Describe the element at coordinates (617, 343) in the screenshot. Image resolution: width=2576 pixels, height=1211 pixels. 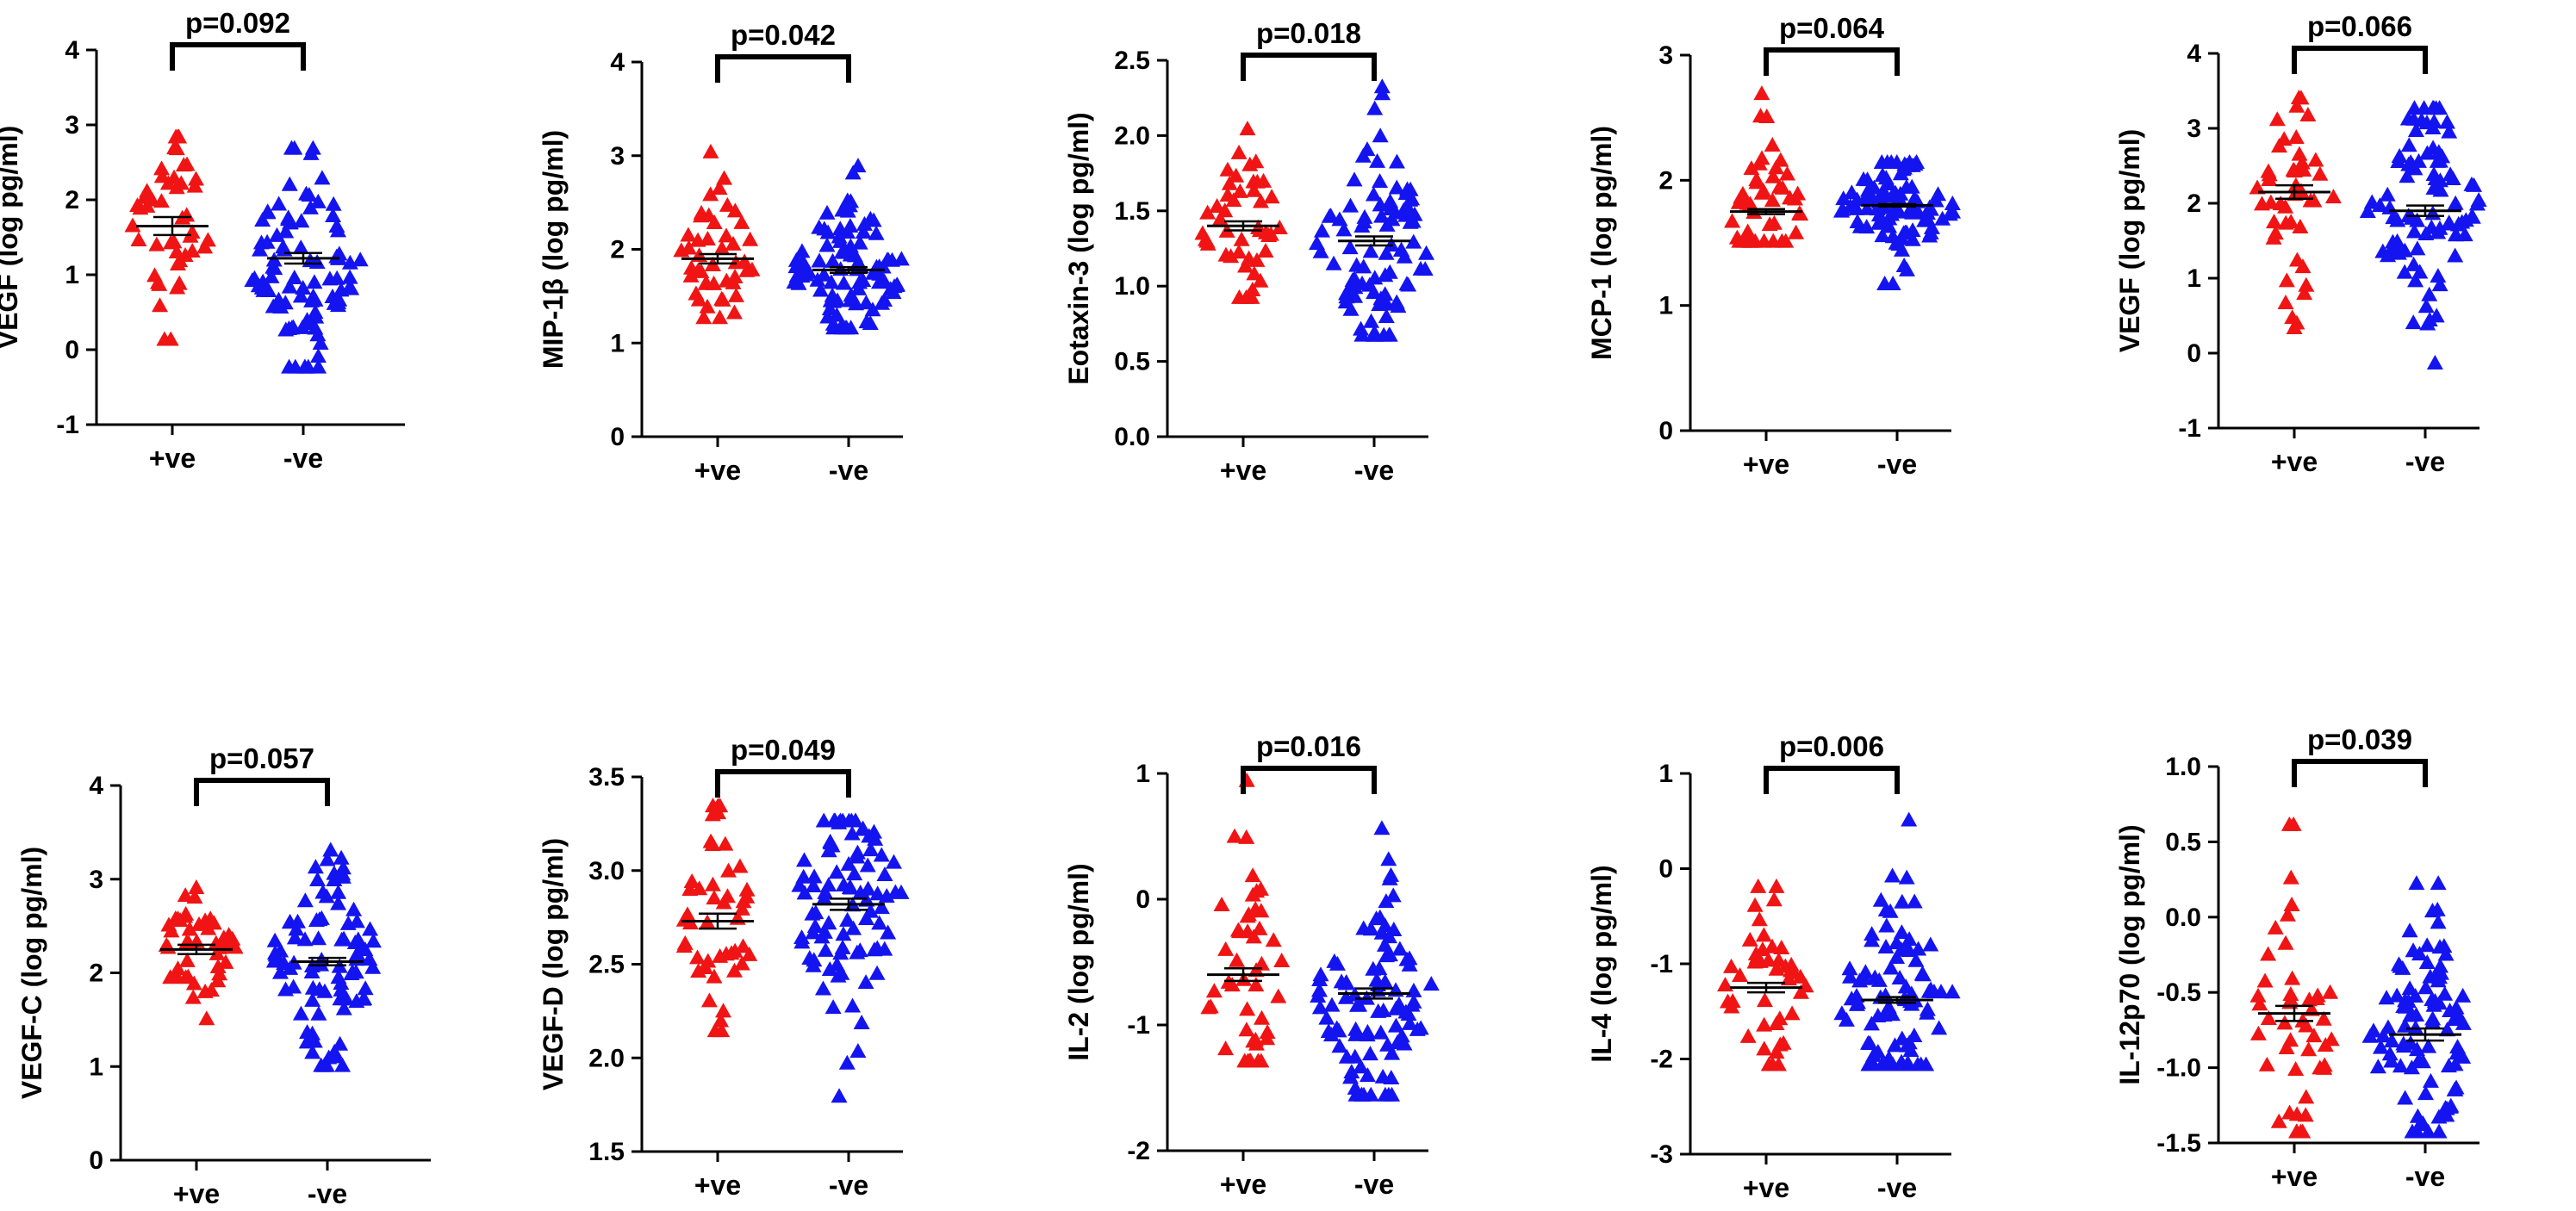
I see `y-tick-label: 1` at that location.